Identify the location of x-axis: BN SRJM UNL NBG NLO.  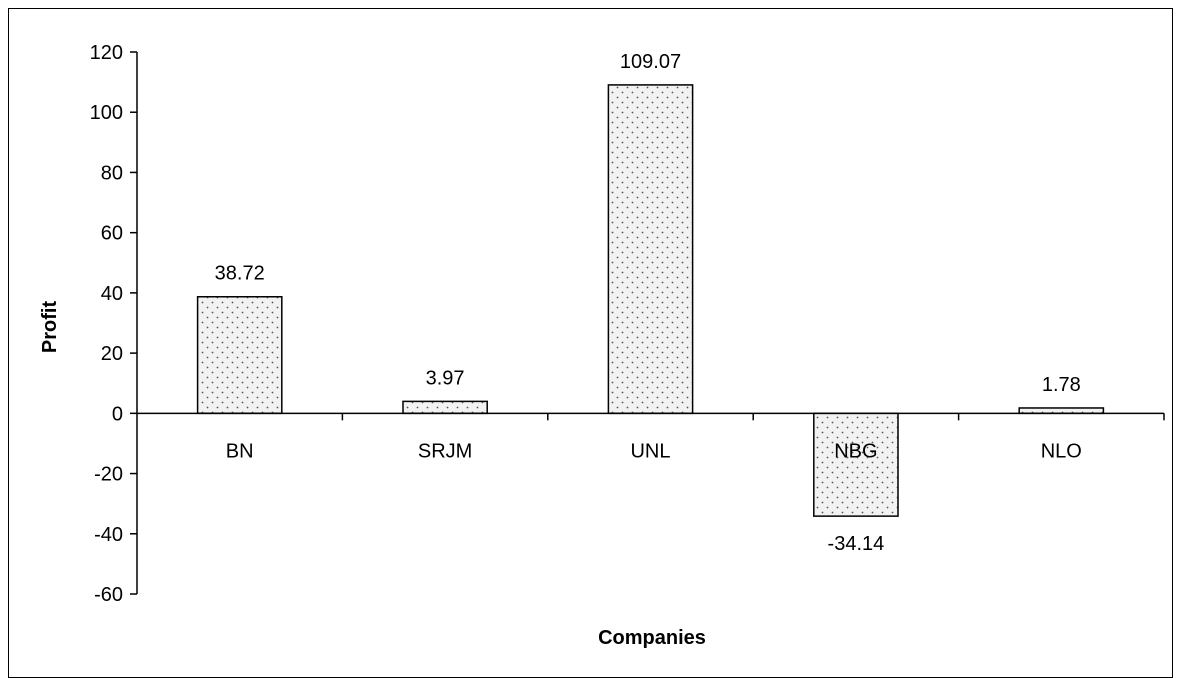
(651, 437).